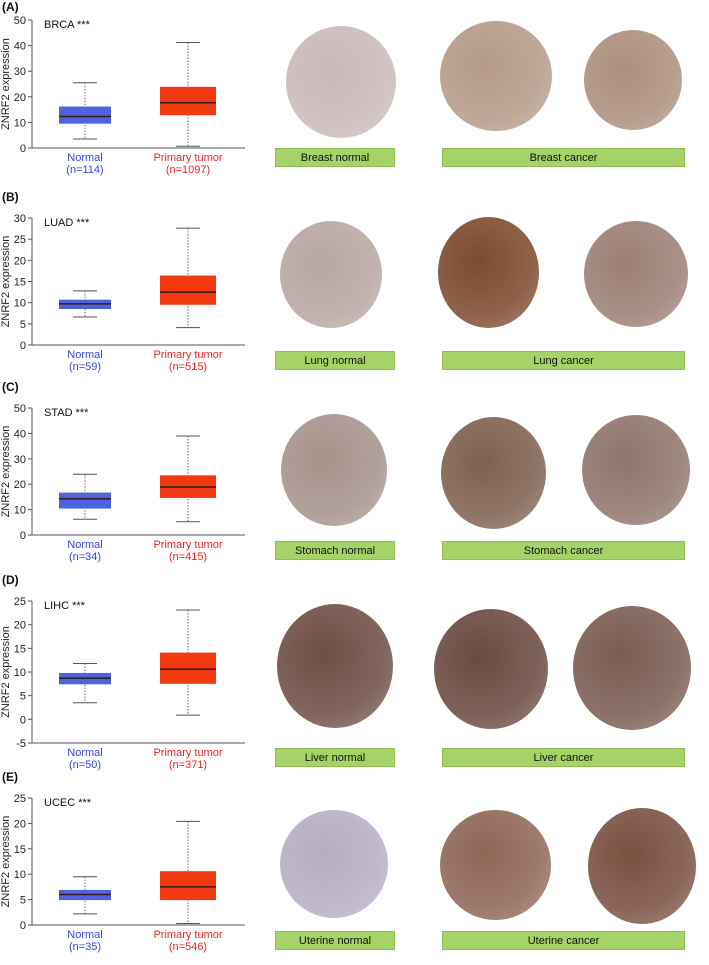 Image resolution: width=709 pixels, height=965 pixels. Describe the element at coordinates (335, 550) in the screenshot. I see `tissue-normal-label: Stomach normal` at that location.